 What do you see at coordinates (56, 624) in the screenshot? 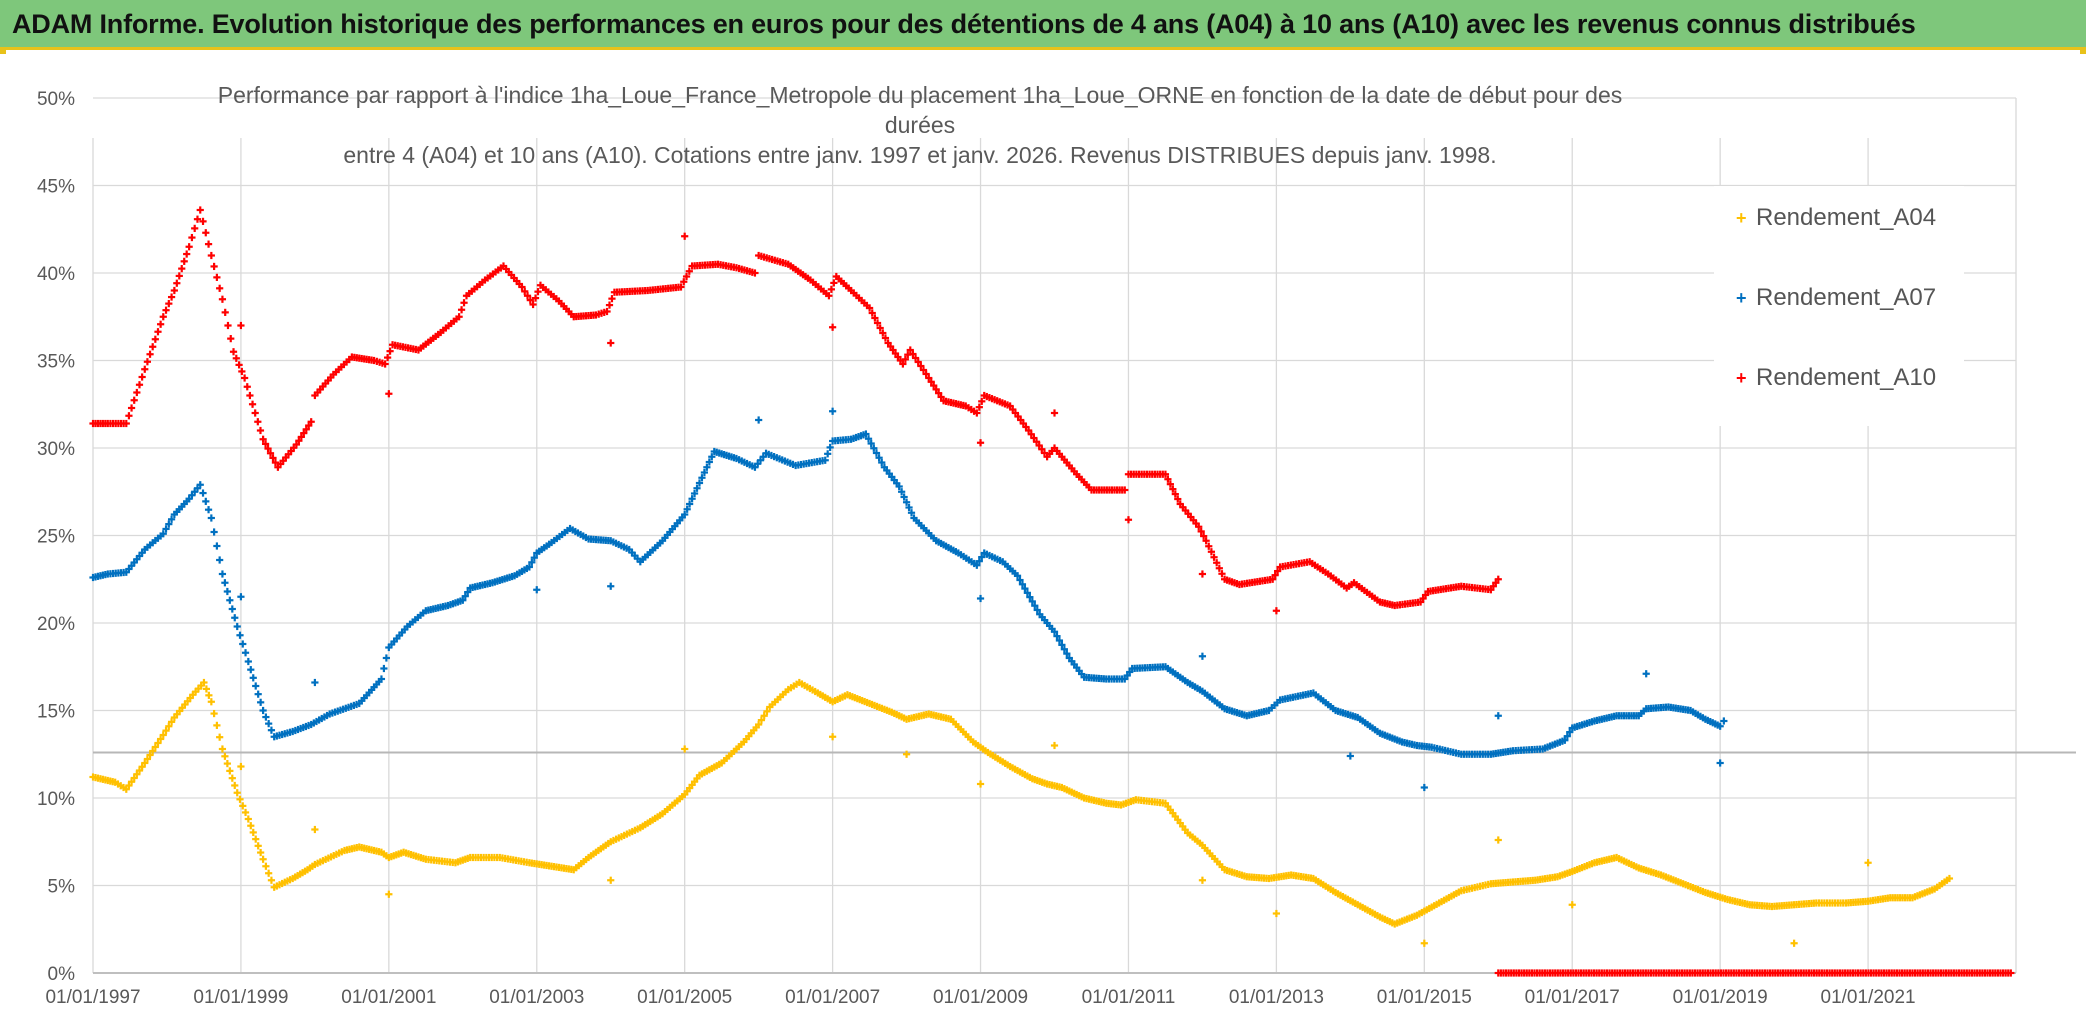
I see `y-tick-label: 20%` at bounding box center [56, 624].